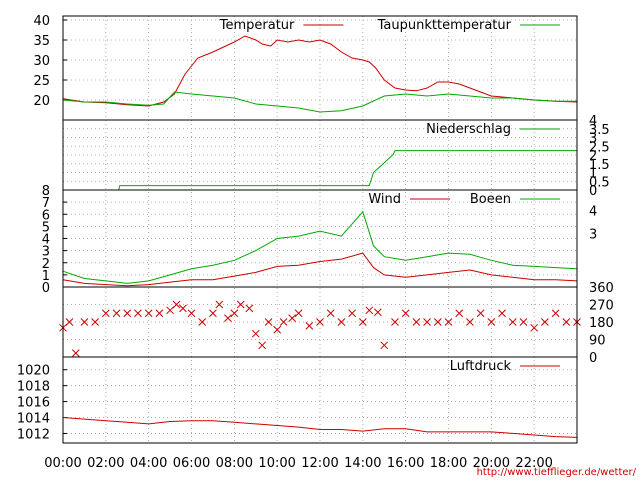  What do you see at coordinates (46, 252) in the screenshot?
I see `y-tick-label-left: 3` at bounding box center [46, 252].